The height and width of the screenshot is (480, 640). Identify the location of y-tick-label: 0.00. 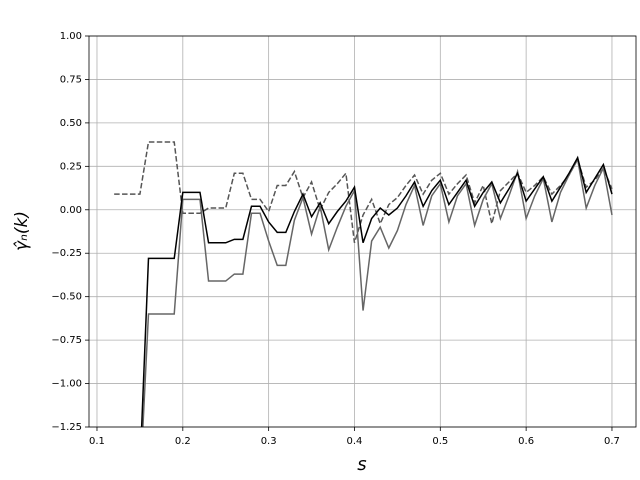
(71, 210).